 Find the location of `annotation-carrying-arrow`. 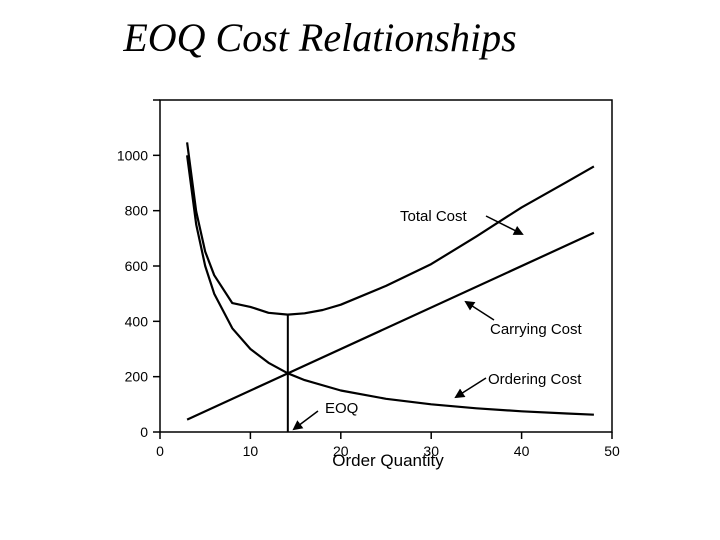

annotation-carrying-arrow is located at coordinates (479, 310).